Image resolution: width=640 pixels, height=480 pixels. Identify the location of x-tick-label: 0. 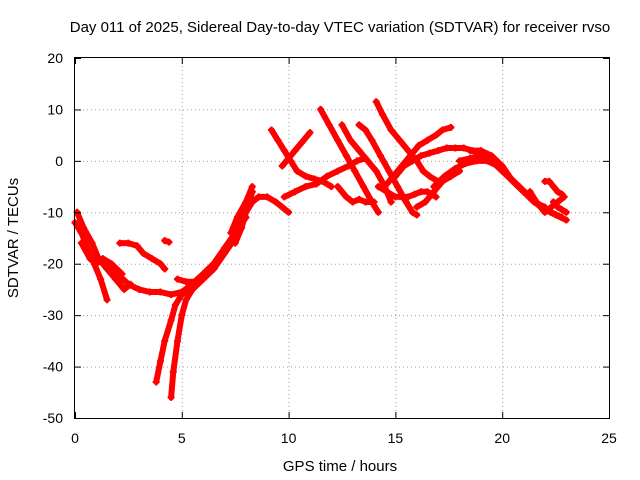
(75, 438).